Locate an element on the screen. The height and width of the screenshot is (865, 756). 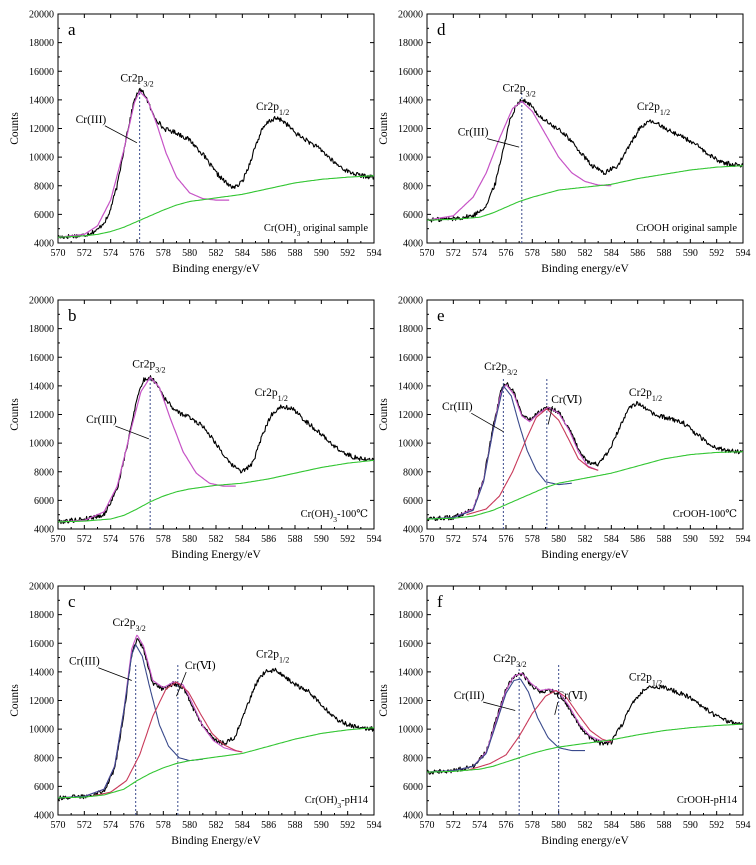
x-tick-label: 574 is located at coordinates (110, 539).